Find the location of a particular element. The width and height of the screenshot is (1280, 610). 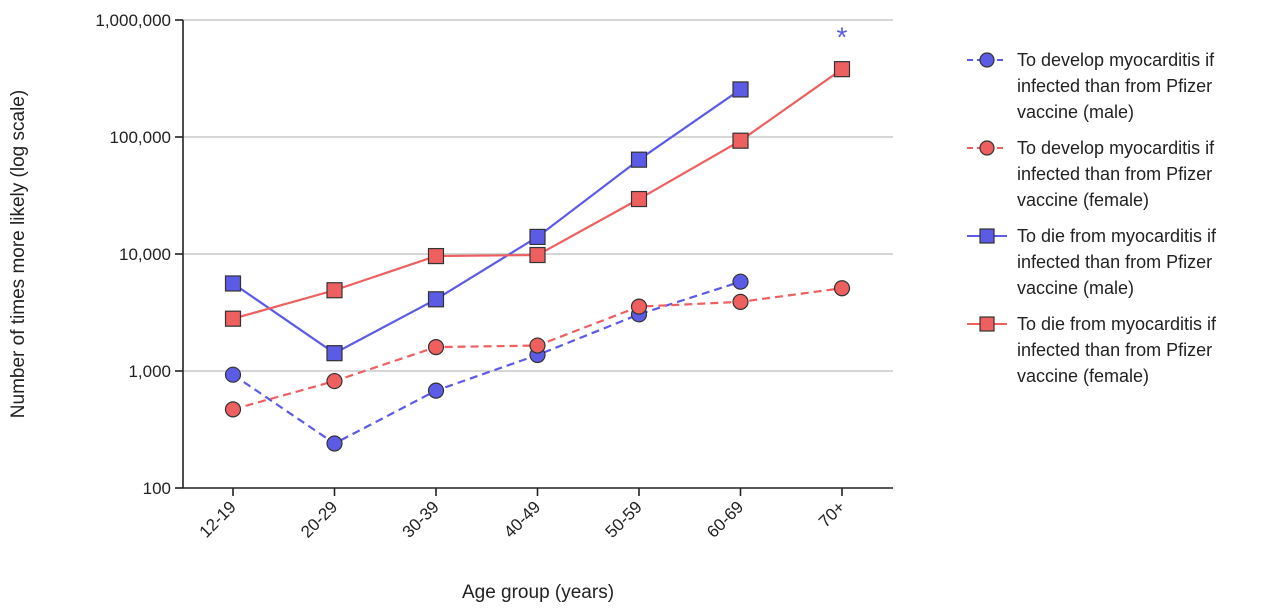

annotation-asterisk: * is located at coordinates (842, 37).